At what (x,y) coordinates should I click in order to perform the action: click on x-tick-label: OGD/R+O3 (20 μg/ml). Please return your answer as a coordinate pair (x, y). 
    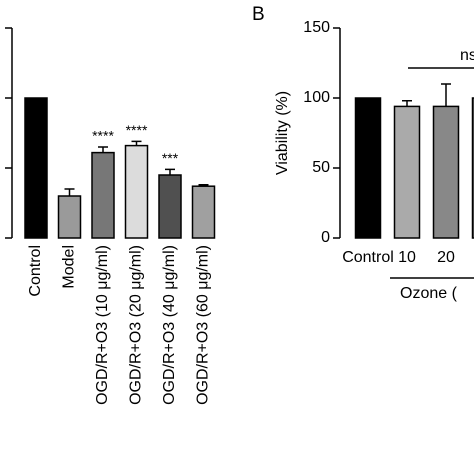
    Looking at the image, I should click on (136, 325).